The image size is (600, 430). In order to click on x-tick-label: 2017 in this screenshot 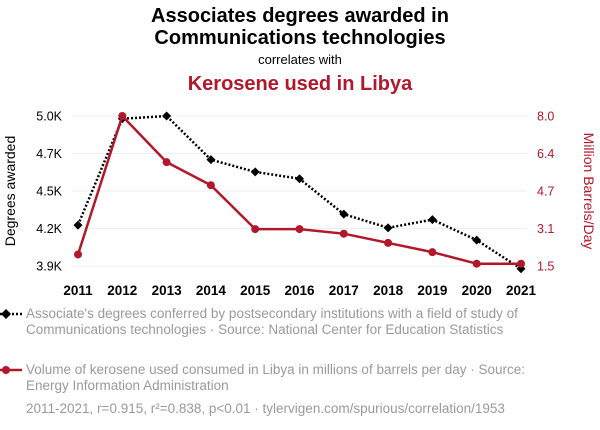, I will do `click(344, 290)`.